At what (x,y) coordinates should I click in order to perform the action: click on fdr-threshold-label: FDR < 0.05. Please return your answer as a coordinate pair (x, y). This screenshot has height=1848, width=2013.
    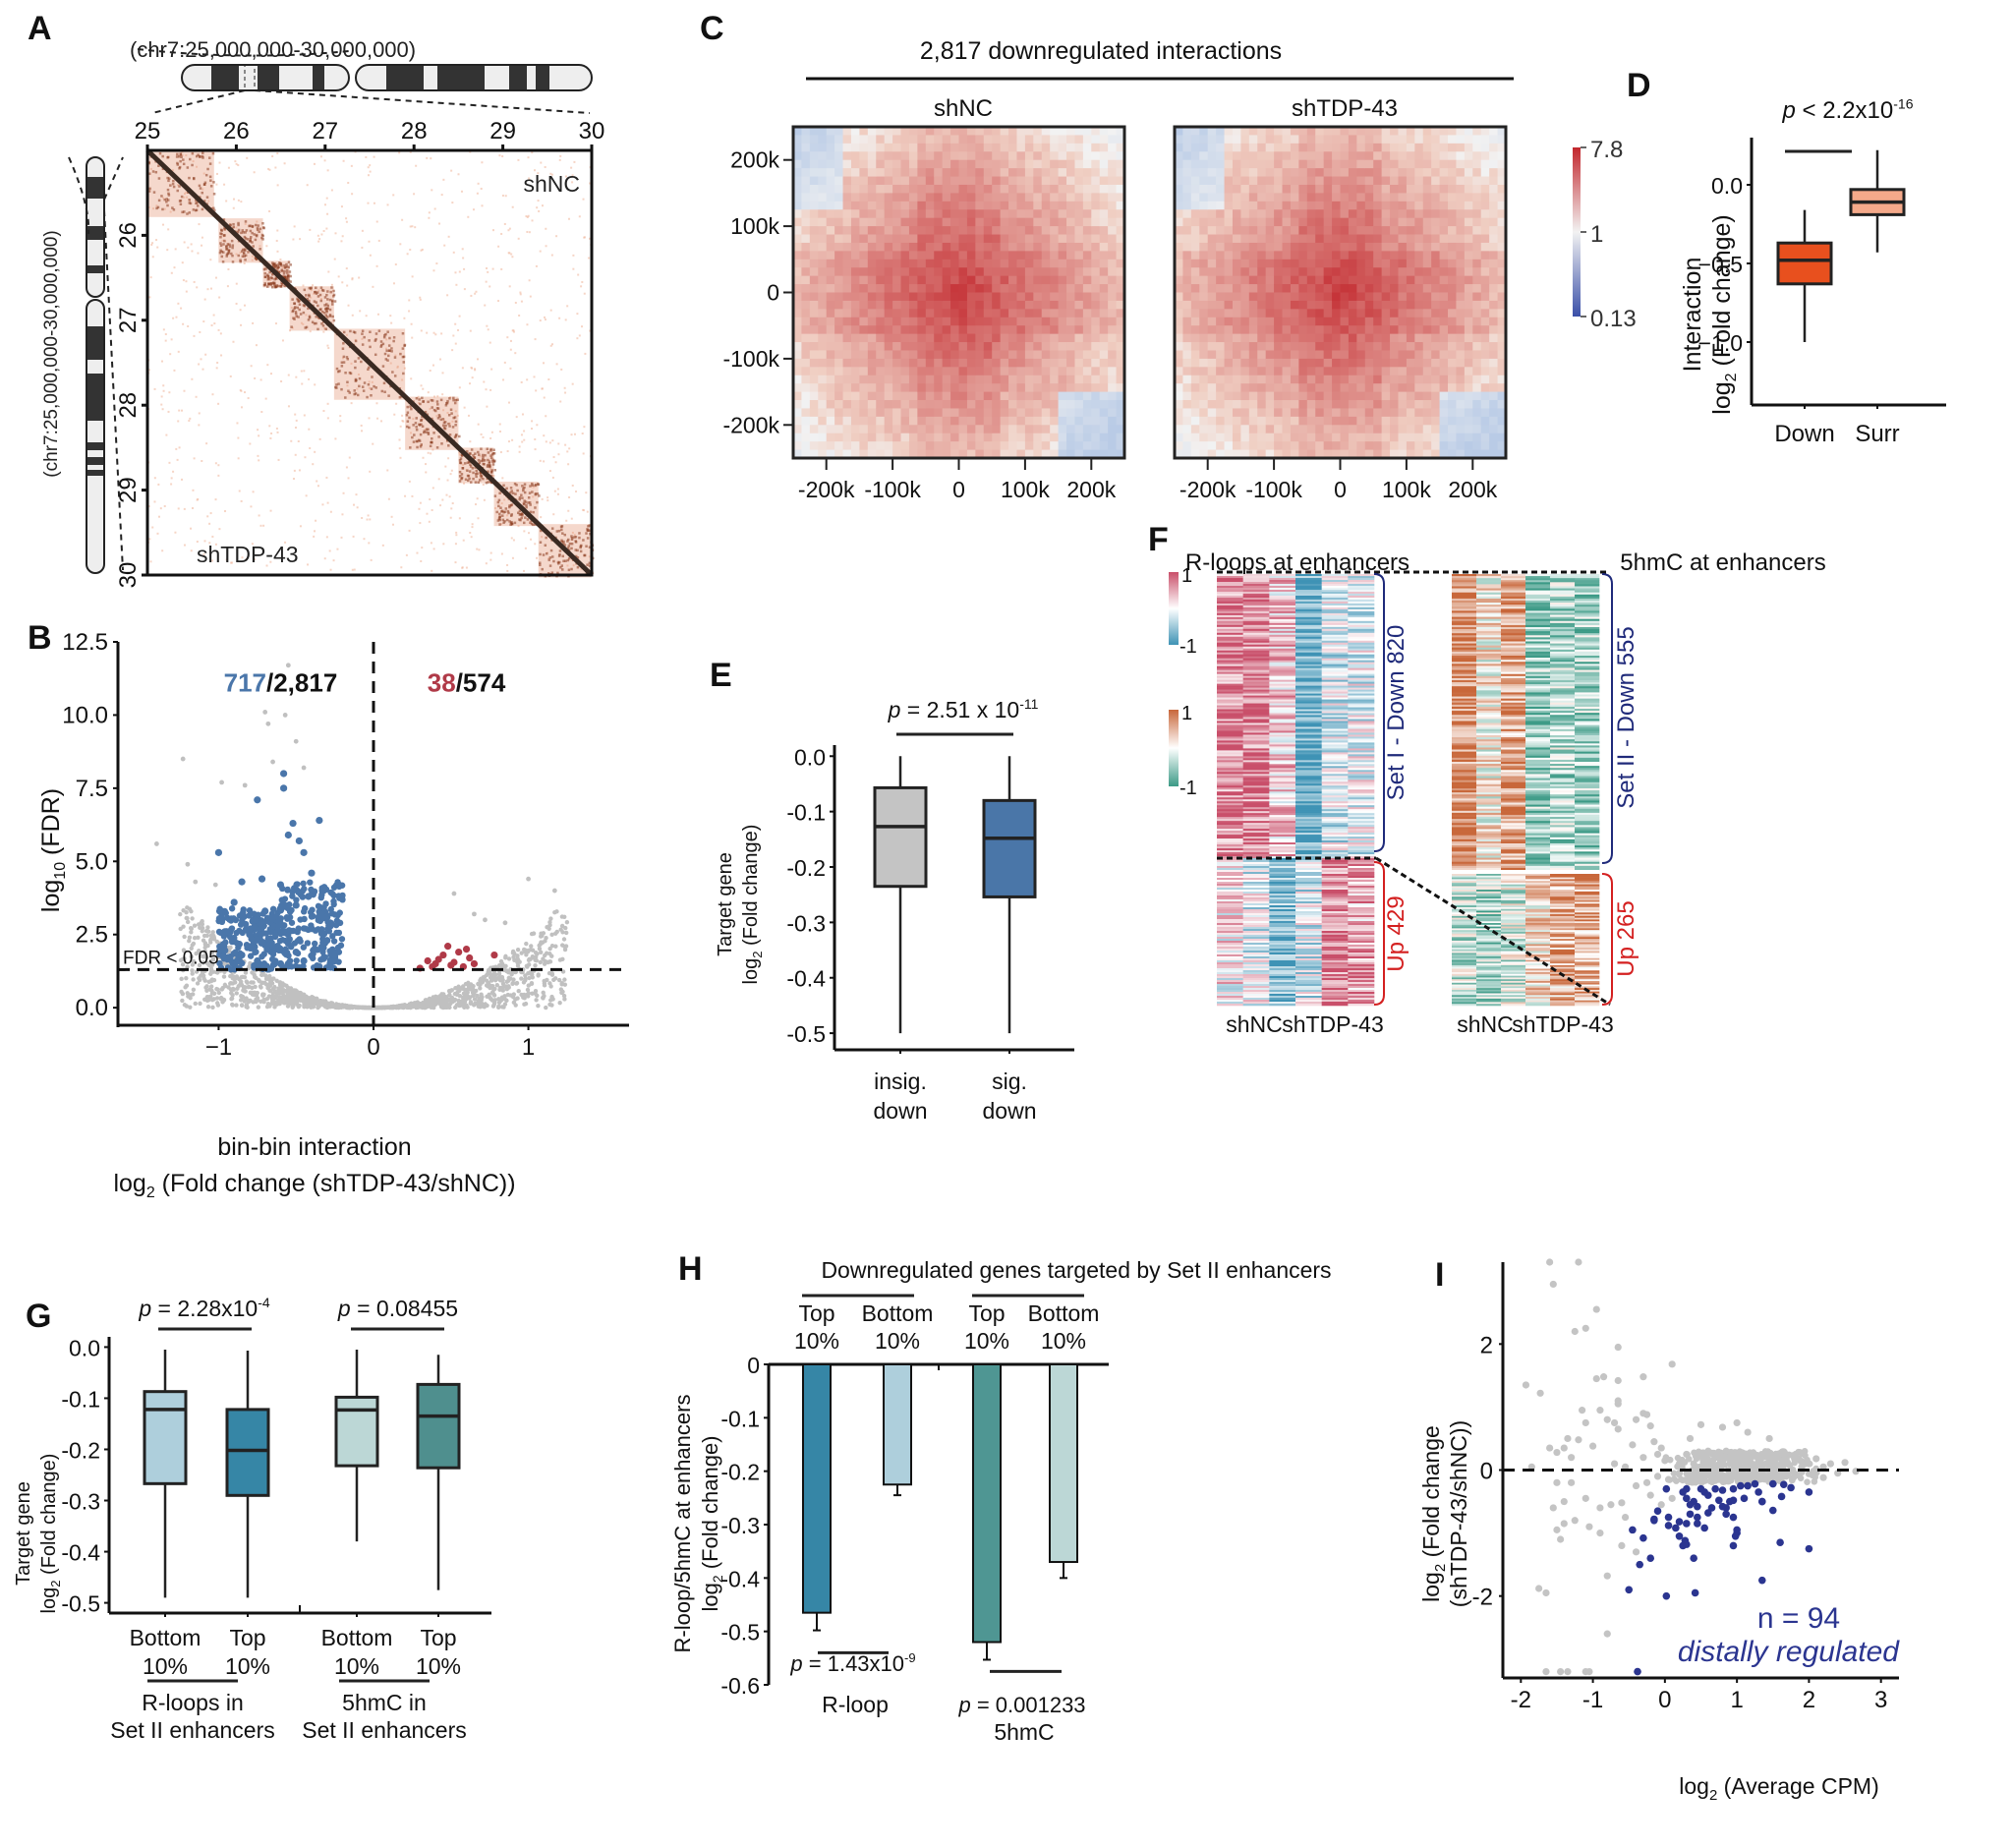
    Looking at the image, I should click on (171, 958).